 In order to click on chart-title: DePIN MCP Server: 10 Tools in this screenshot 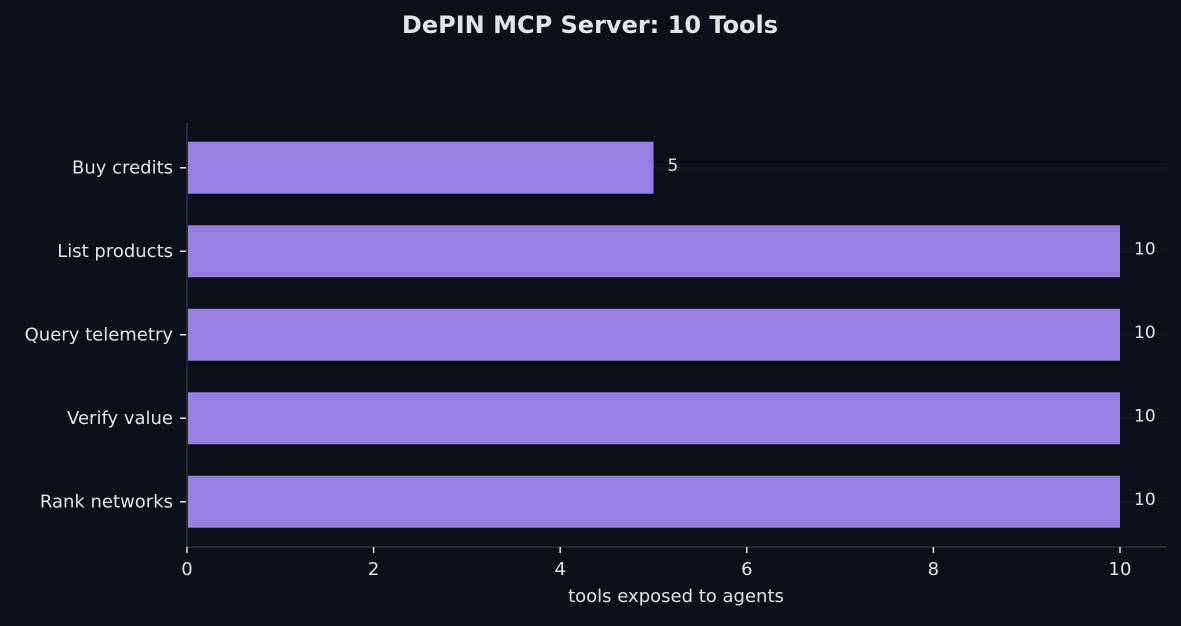, I will do `click(590, 25)`.